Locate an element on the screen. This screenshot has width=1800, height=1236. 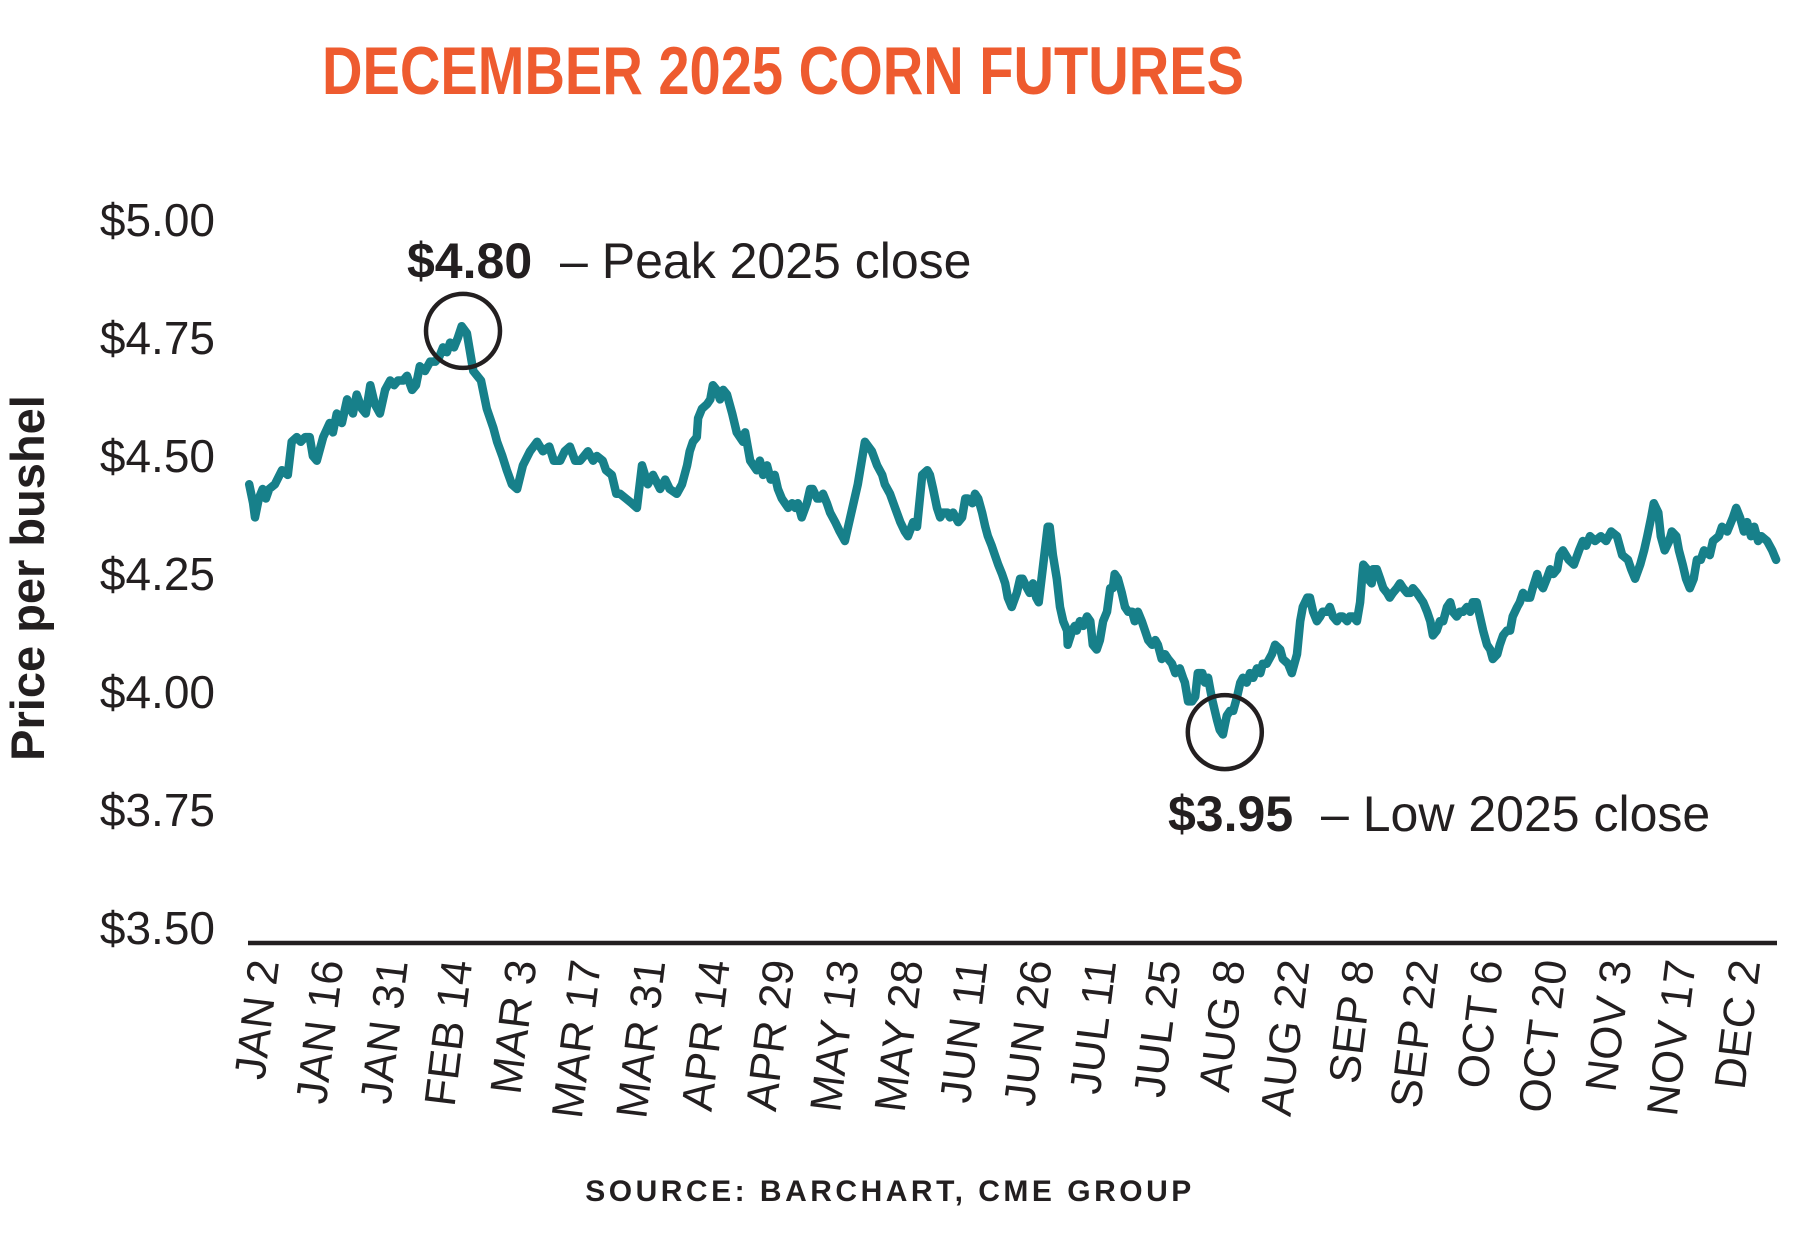
y-tick-label: $4.50 is located at coordinates (157, 456).